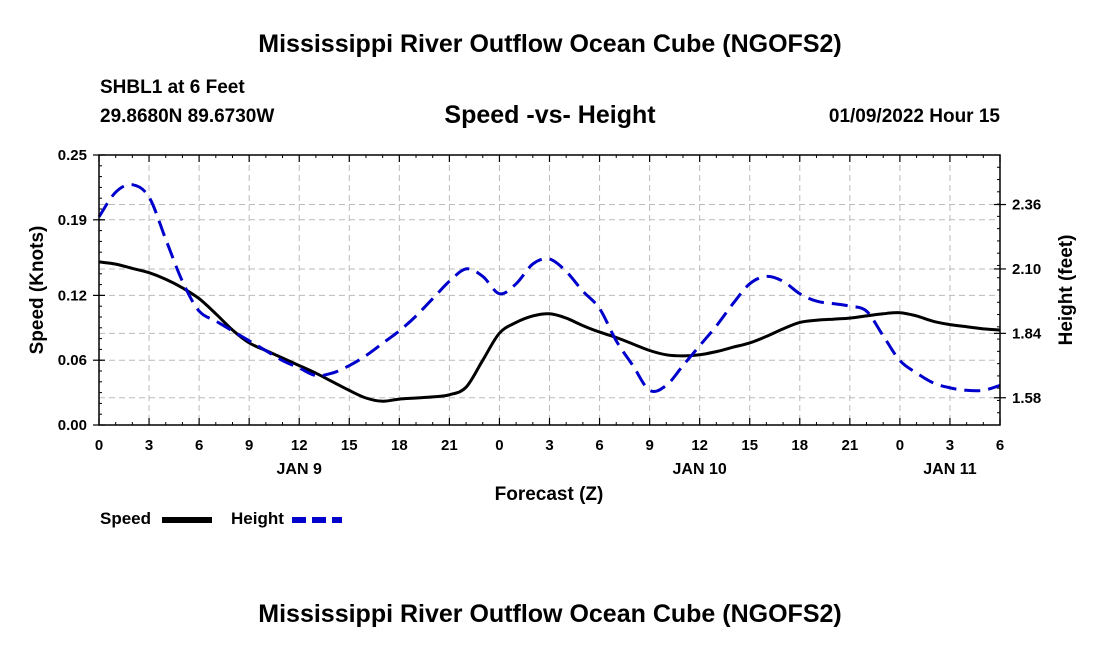  What do you see at coordinates (187, 116) in the screenshot?
I see `coordinates-label: 29.8680N 89.6730W` at bounding box center [187, 116].